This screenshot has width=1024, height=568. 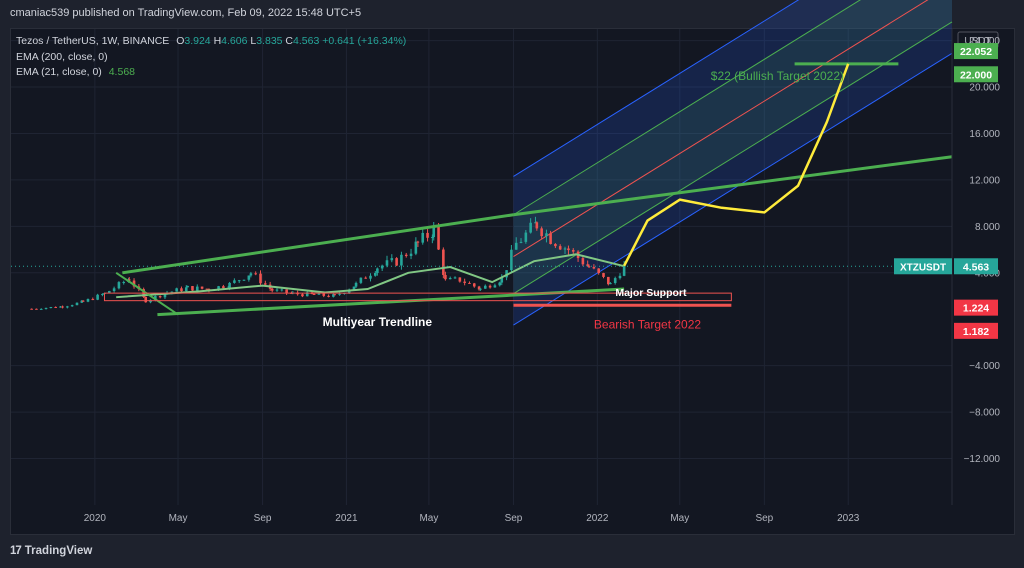 What do you see at coordinates (62, 56) in the screenshot?
I see `legend-ema200: EMA (200, close, 0)` at bounding box center [62, 56].